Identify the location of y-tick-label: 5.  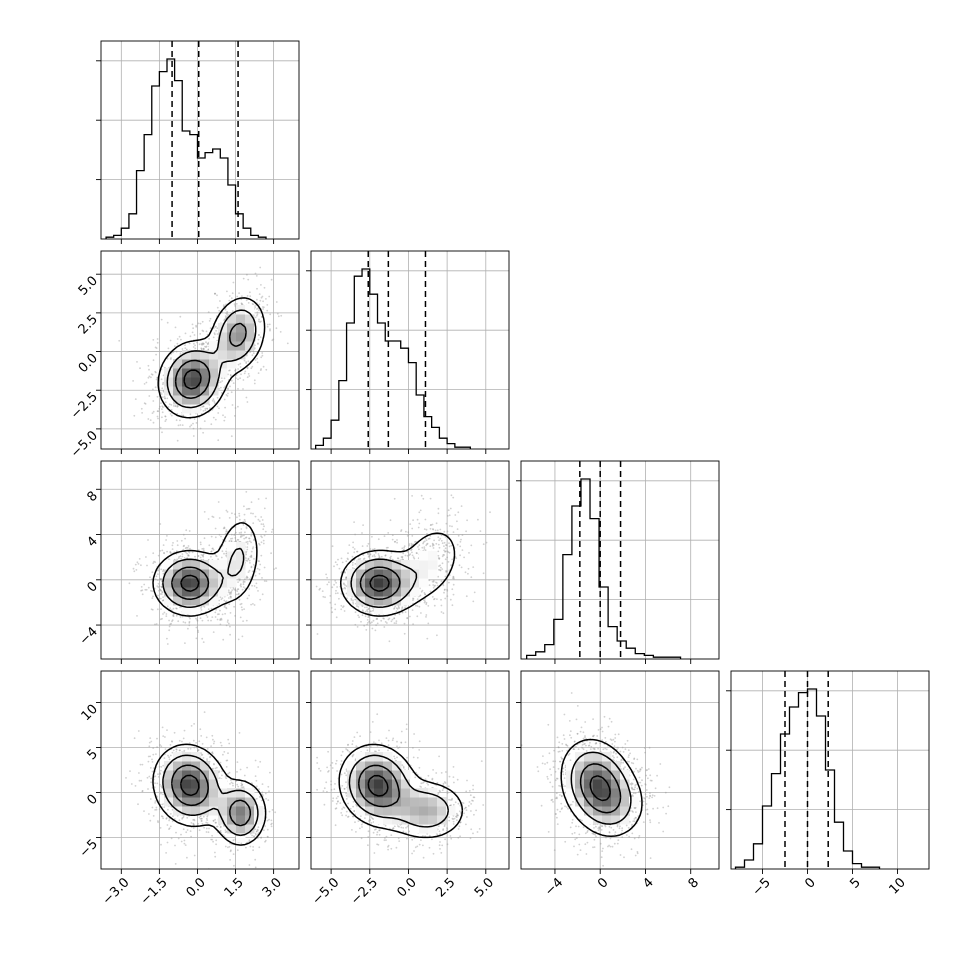
(92, 755).